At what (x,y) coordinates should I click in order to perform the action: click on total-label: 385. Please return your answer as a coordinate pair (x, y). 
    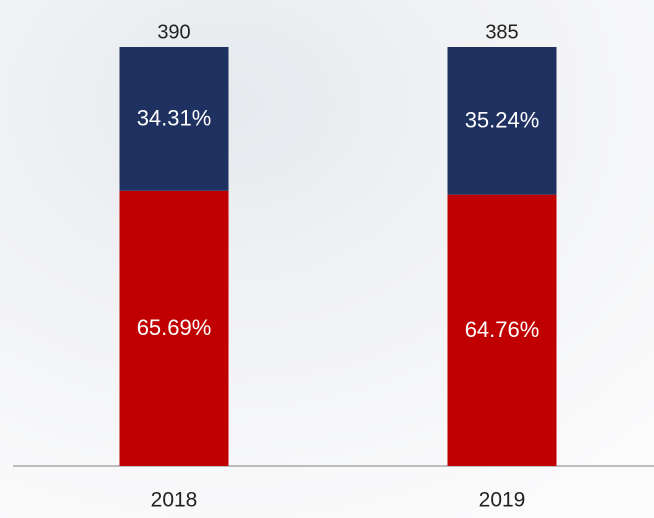
    Looking at the image, I should click on (501, 32).